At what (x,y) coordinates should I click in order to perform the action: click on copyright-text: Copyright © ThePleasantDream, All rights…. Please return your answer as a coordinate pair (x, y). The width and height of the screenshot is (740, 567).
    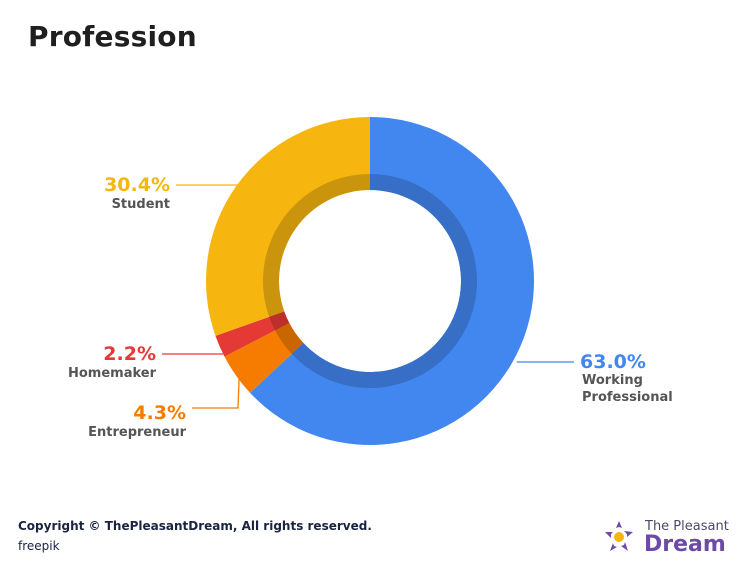
    Looking at the image, I should click on (195, 526).